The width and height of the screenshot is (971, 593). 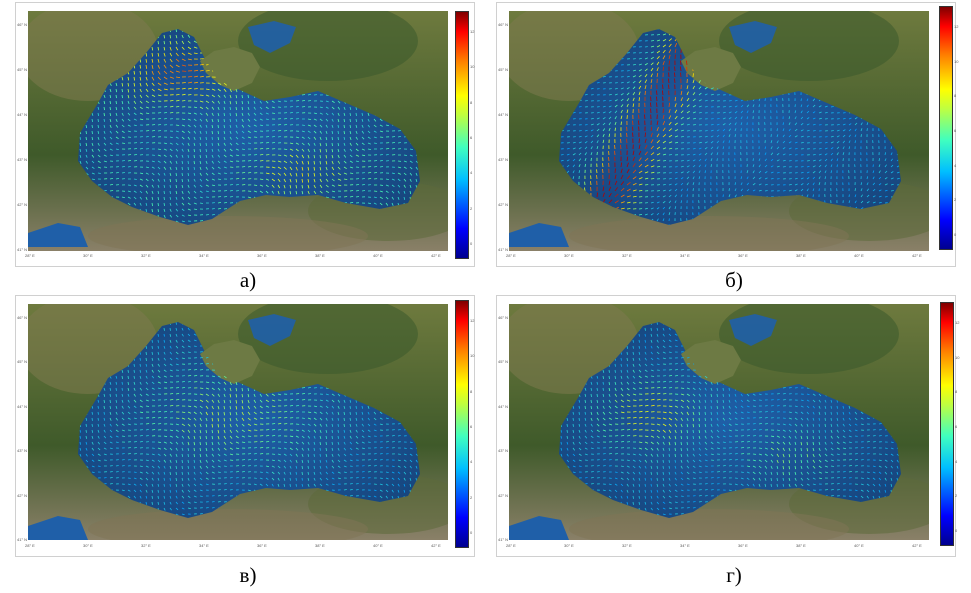 I want to click on x-tick-label: 30° E, so click(x=88, y=255).